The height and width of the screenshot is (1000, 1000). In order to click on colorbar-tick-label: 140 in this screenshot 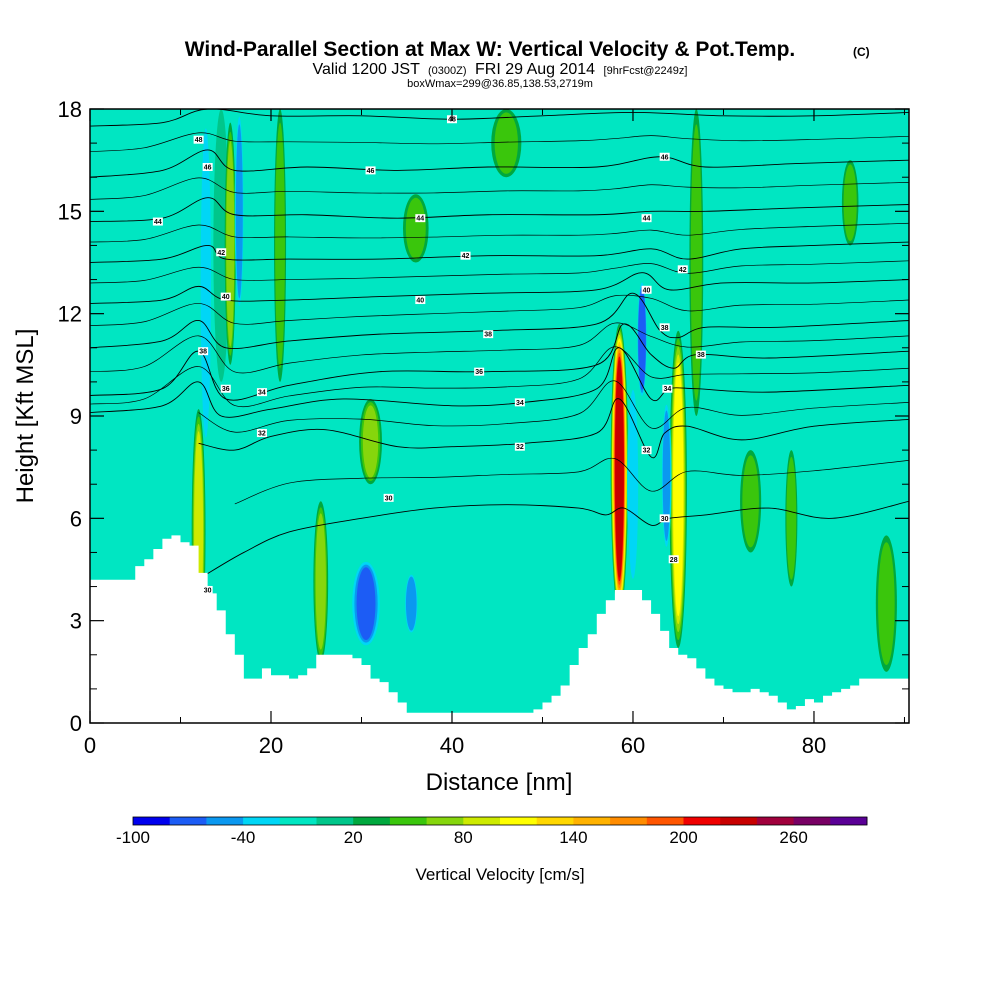, I will do `click(573, 837)`.